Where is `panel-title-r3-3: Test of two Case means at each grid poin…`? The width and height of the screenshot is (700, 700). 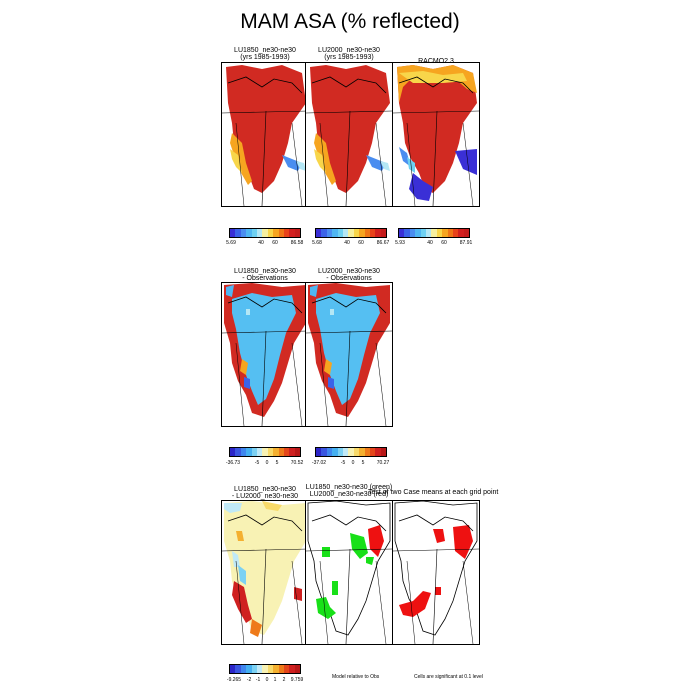
panel-title-r3-3: Test of two Case means at each grid poin… is located at coordinates (448, 492).